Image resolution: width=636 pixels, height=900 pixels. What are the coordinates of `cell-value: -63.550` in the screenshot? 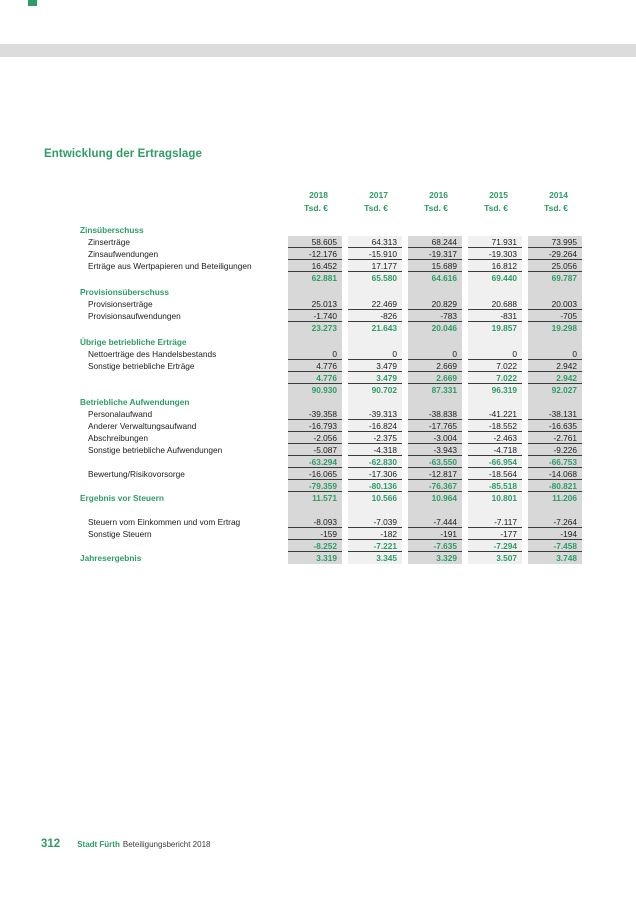 It's located at (435, 462).